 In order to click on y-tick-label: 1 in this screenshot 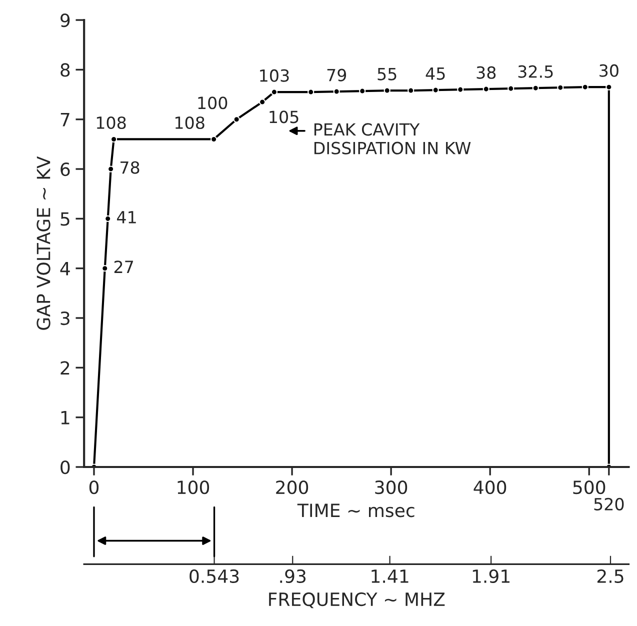, I will do `click(65, 417)`.